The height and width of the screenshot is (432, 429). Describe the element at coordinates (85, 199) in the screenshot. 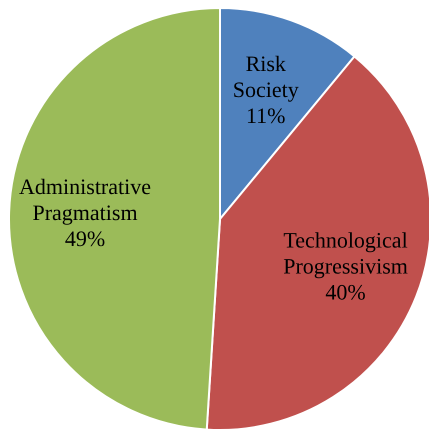

I see `slice-label: Administrative Pragmatism` at that location.